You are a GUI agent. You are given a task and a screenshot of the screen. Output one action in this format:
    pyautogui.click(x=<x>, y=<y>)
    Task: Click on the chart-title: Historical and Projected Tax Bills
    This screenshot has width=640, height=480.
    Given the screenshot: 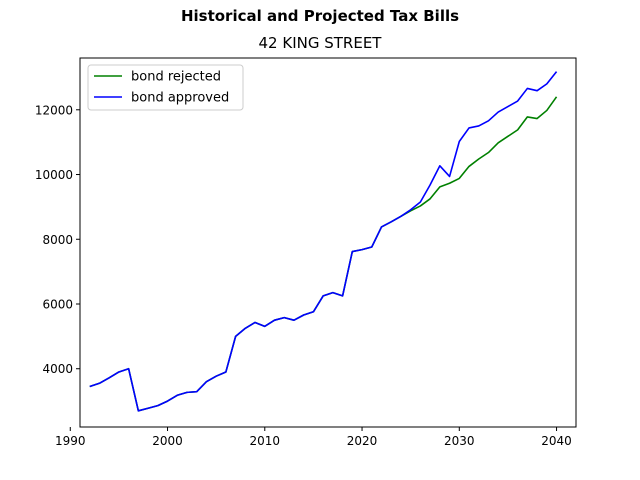 What is the action you would take?
    pyautogui.click(x=320, y=16)
    